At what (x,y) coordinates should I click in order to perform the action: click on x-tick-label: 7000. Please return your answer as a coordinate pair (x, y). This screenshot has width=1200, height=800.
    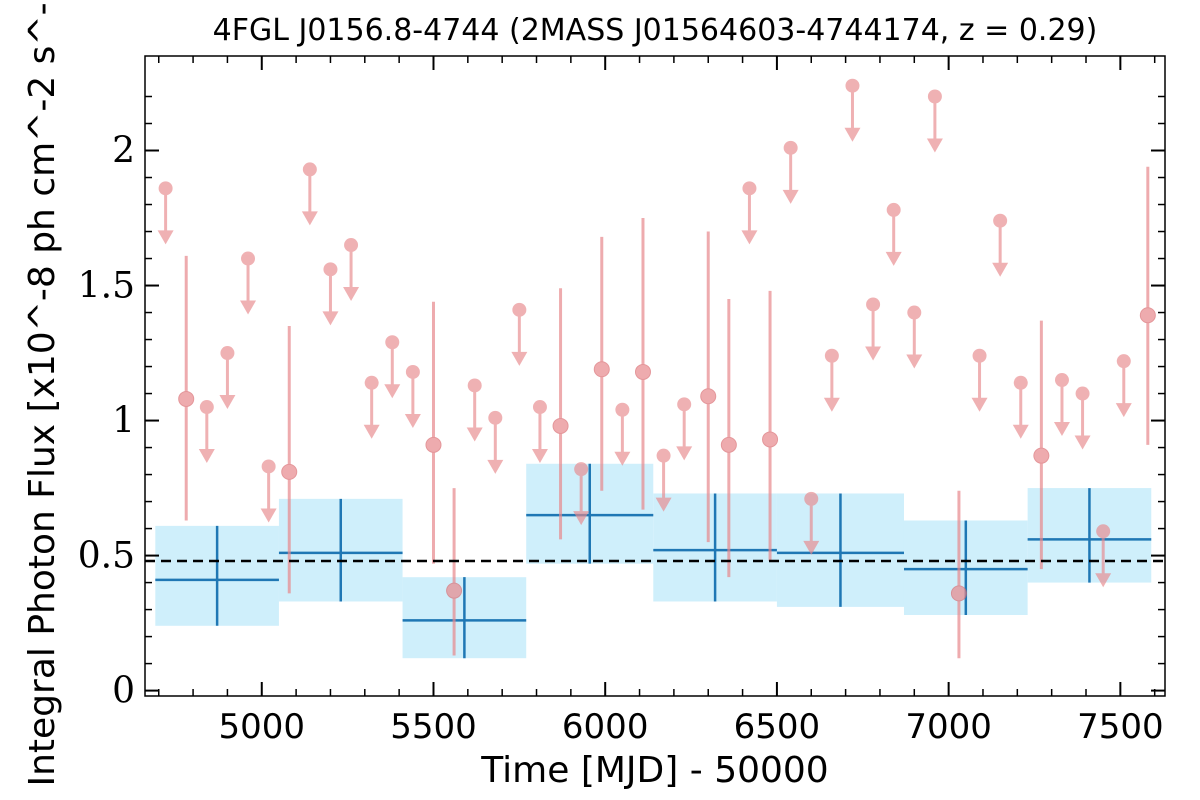
    Looking at the image, I should click on (948, 727).